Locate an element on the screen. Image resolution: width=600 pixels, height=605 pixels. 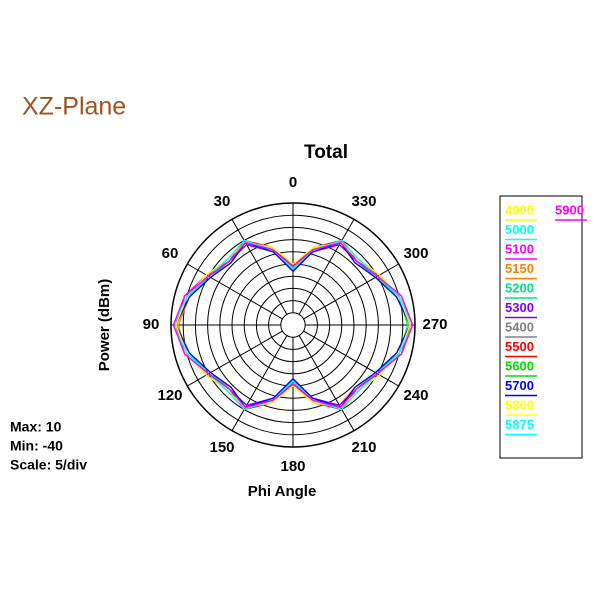
angle-tick-label: 30 is located at coordinates (222, 201).